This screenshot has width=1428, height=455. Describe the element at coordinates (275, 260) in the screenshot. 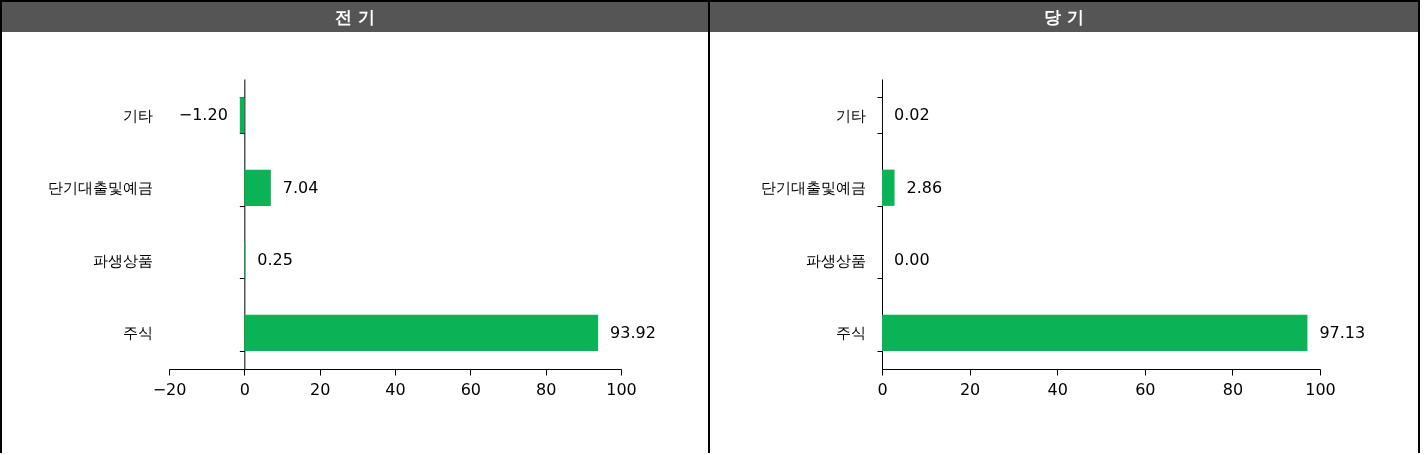

I see `data-label: 0.25` at that location.